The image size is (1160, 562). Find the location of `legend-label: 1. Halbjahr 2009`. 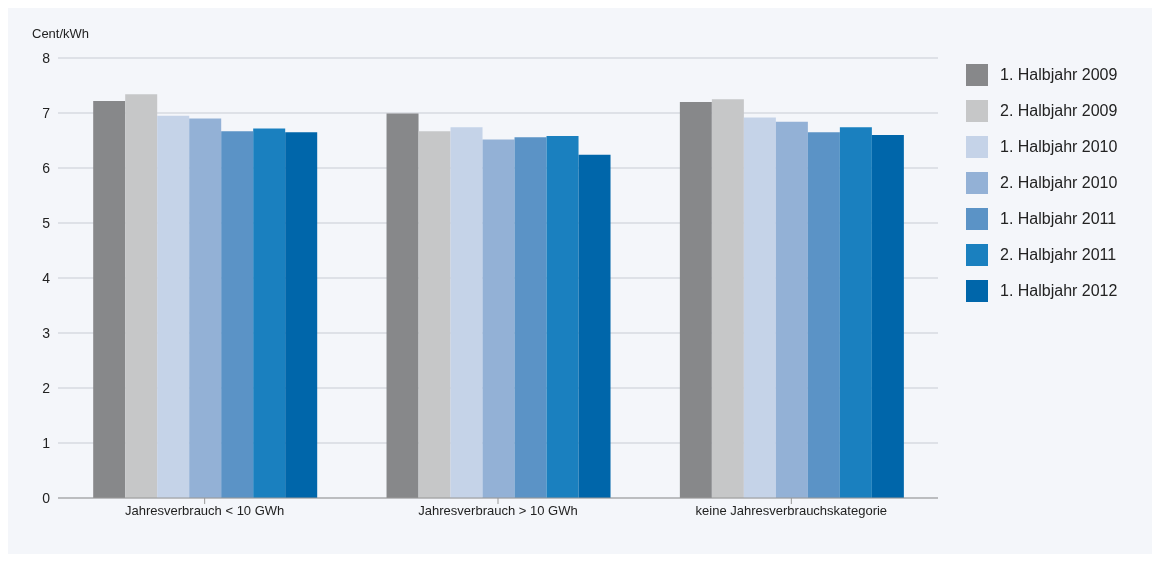

legend-label: 1. Halbjahr 2009 is located at coordinates (1059, 75).